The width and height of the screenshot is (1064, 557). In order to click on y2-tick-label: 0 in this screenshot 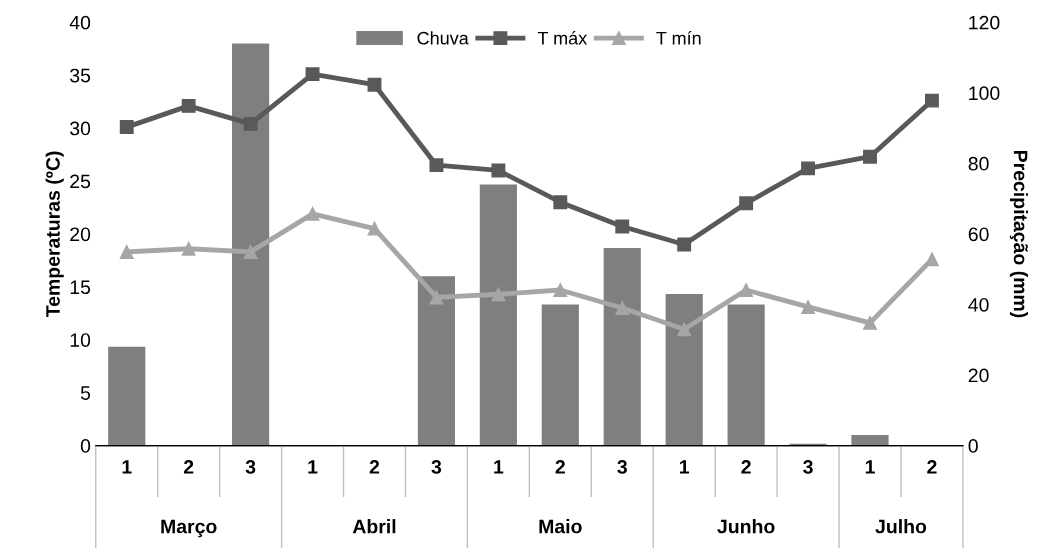, I will do `click(973, 446)`.